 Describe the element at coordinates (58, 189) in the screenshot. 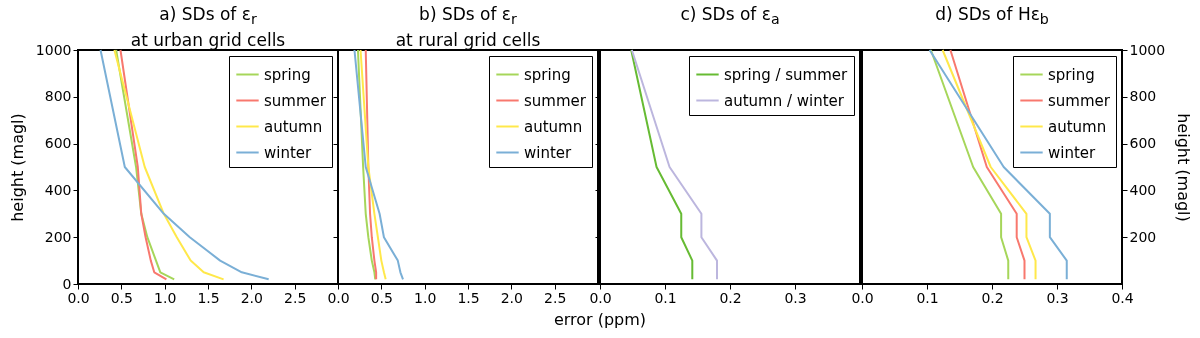

I see `y-tick-label: 400` at that location.